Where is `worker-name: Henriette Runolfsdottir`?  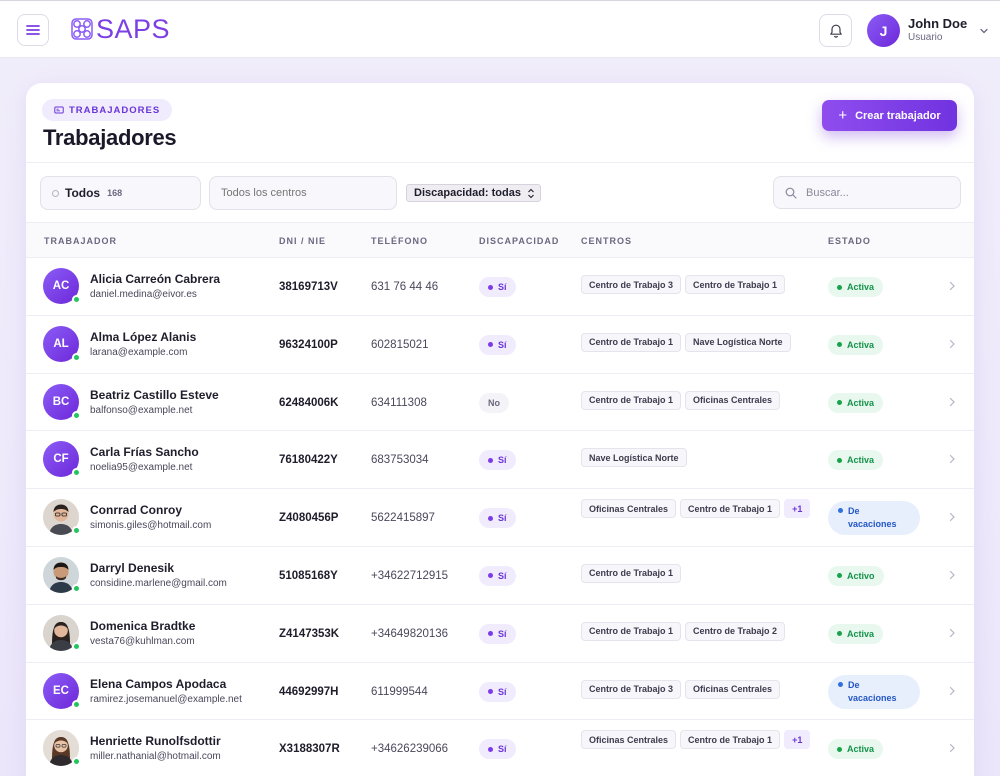 worker-name: Henriette Runolfsdottir is located at coordinates (155, 741).